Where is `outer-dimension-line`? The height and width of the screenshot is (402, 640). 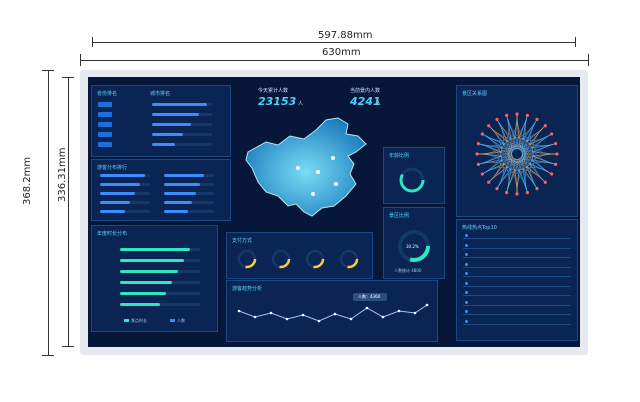
outer-dimension-line is located at coordinates (334, 60).